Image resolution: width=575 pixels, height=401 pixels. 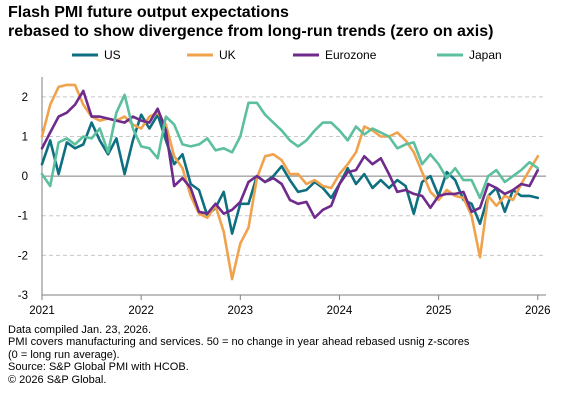 What do you see at coordinates (538, 311) in the screenshot?
I see `x-tick-label: 2026` at bounding box center [538, 311].